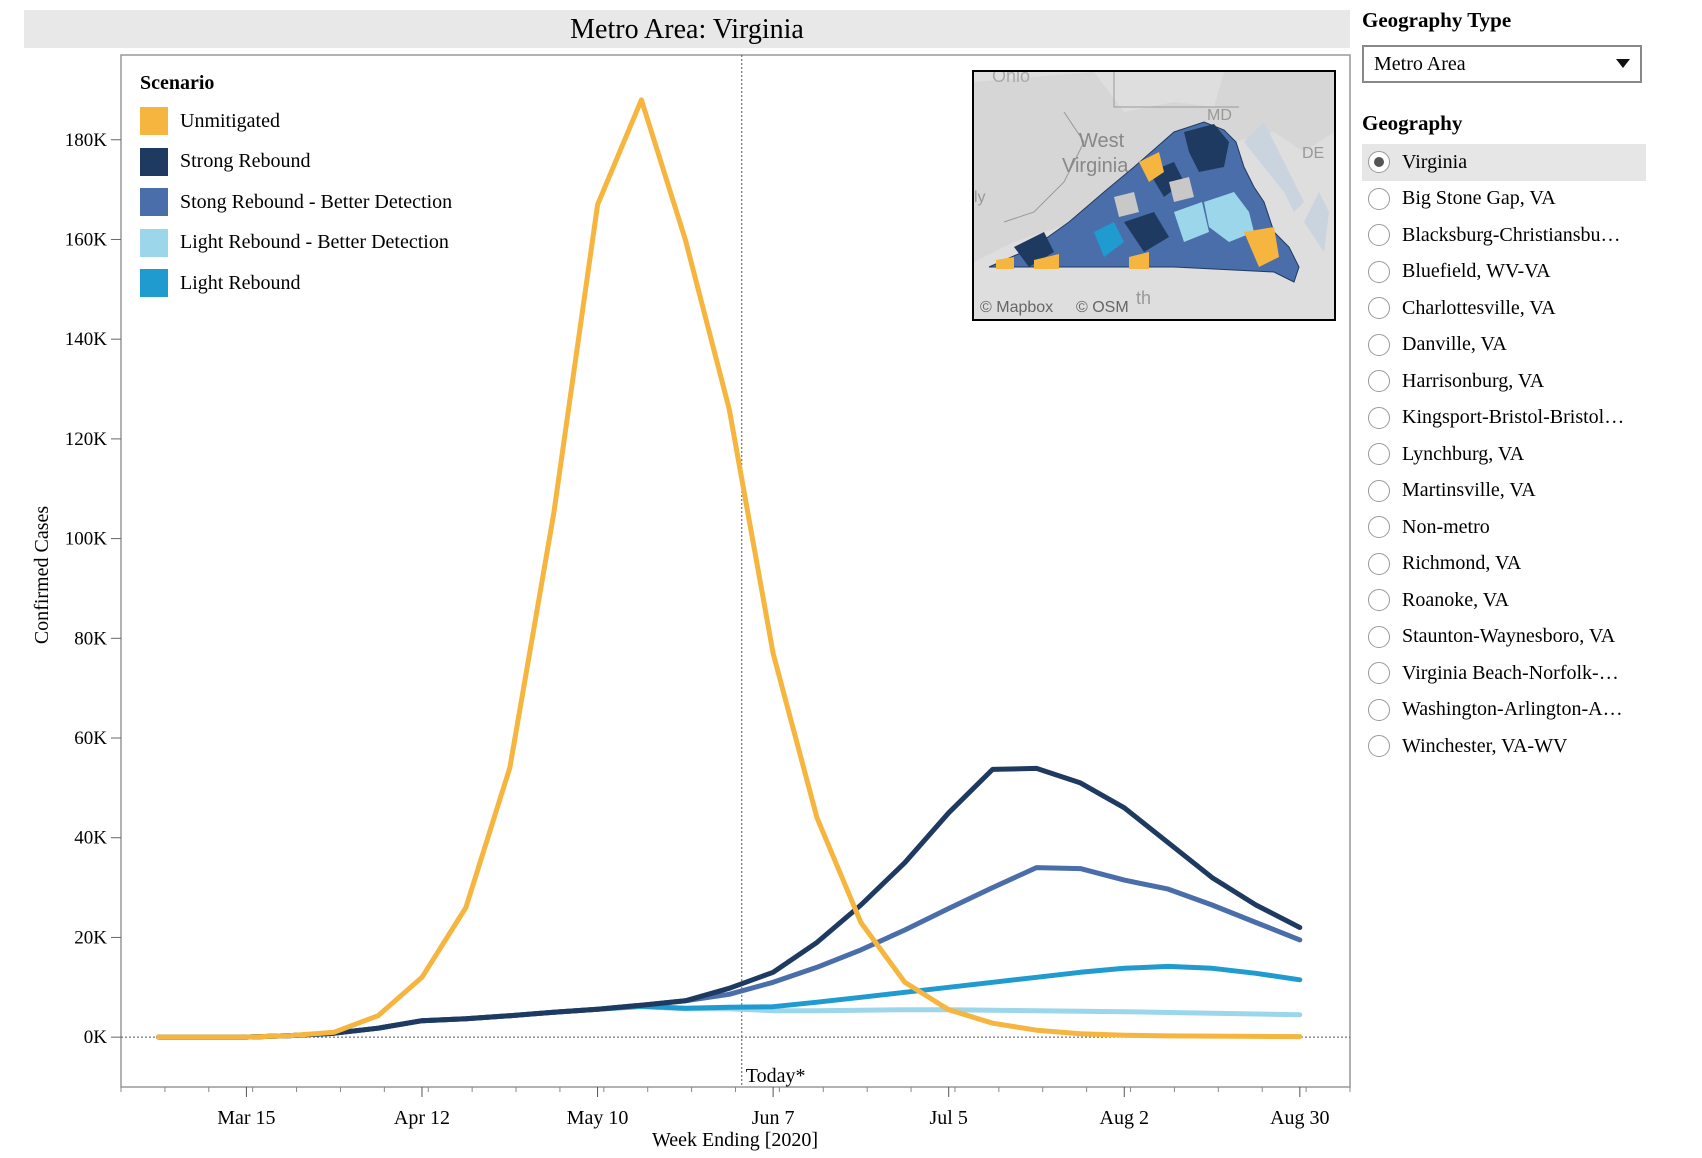 The height and width of the screenshot is (1158, 1702). Describe the element at coordinates (422, 1118) in the screenshot. I see `x-tick-label: Apr 12` at that location.